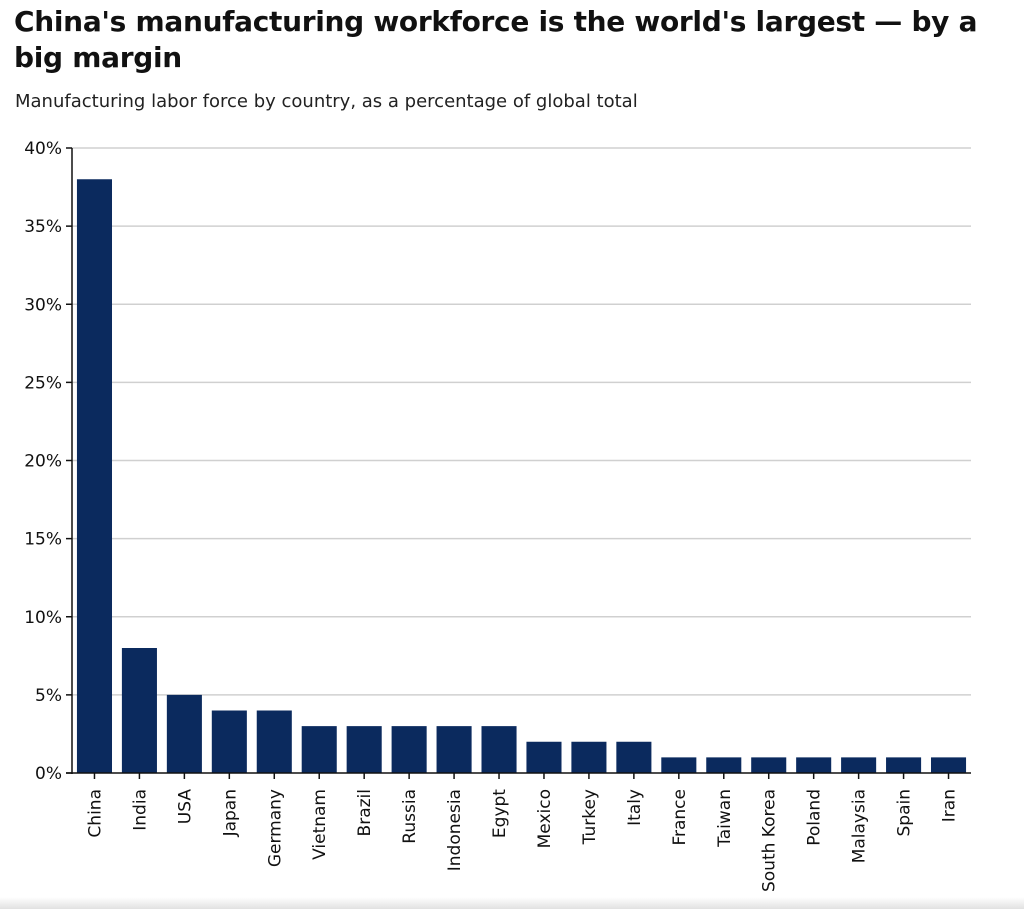 The height and width of the screenshot is (909, 1024). I want to click on bar-egypt, so click(499, 749).